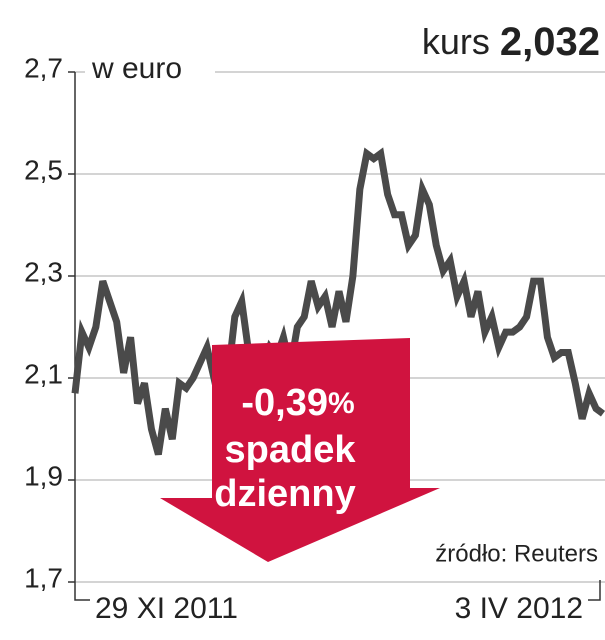 The height and width of the screenshot is (640, 605). Describe the element at coordinates (519, 608) in the screenshot. I see `x-tick-label: 3 IV 2012` at that location.